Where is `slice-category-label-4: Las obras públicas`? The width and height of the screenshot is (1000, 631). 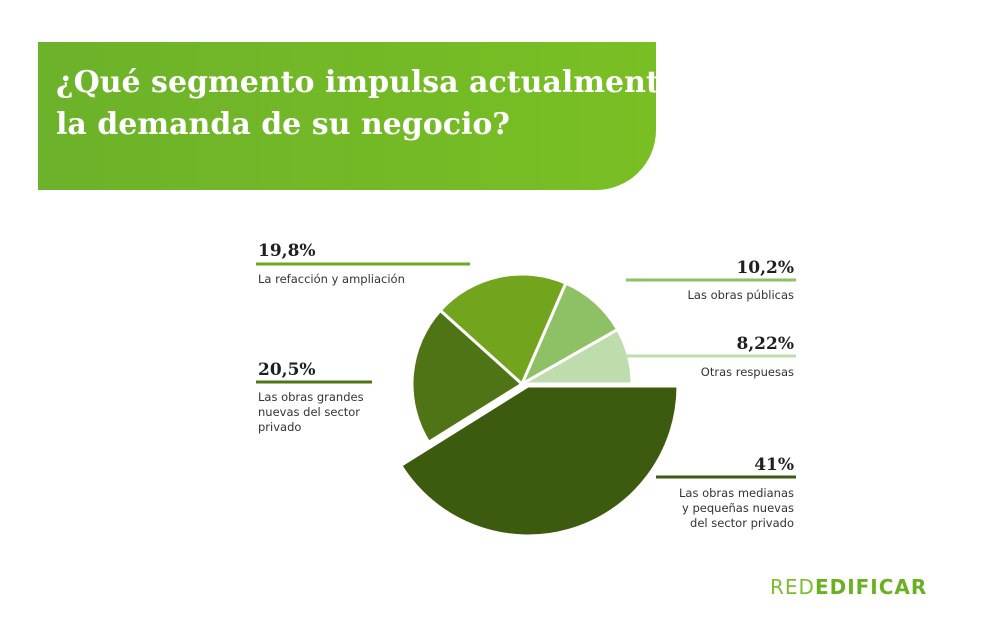 slice-category-label-4: Las obras públicas is located at coordinates (741, 295).